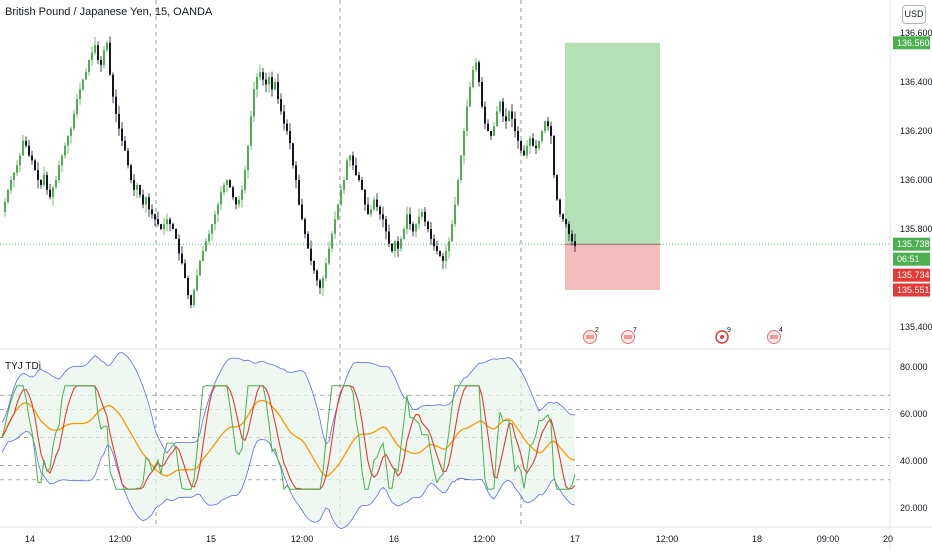 Image resolution: width=932 pixels, height=555 pixels. I want to click on price-tag: 136.560, so click(911, 43).